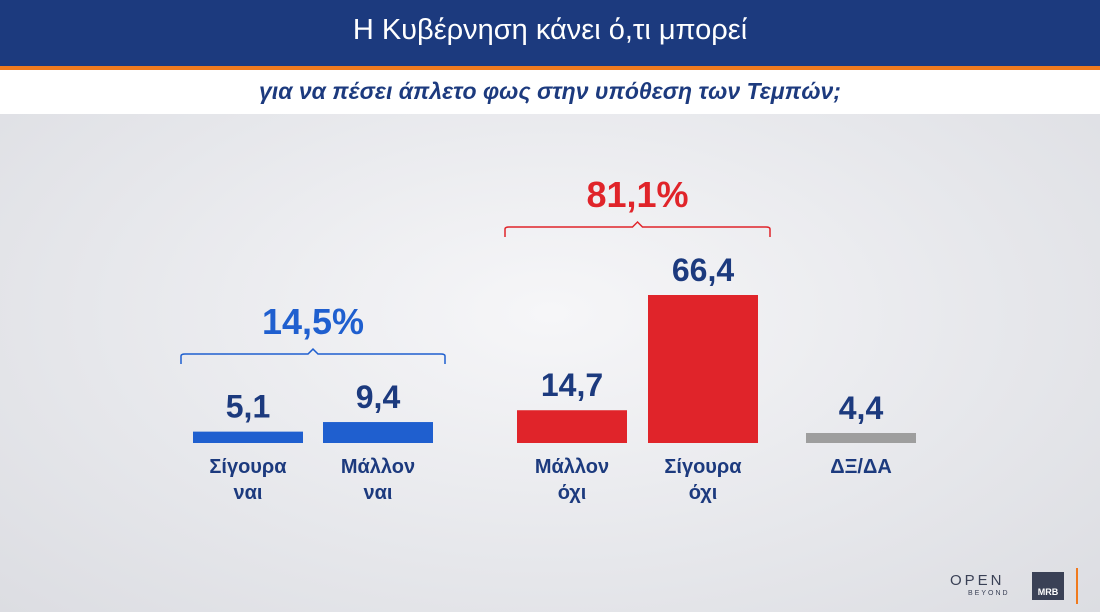  What do you see at coordinates (378, 467) in the screenshot?
I see `category-label-2-line-1: Μάλλον` at bounding box center [378, 467].